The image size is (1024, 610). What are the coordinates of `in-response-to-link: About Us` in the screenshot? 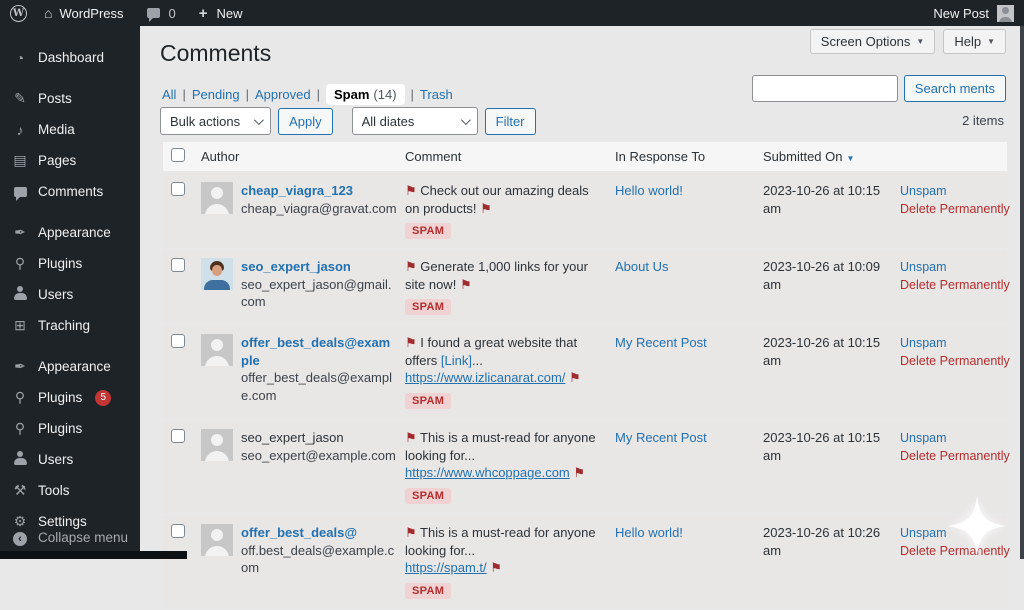 It's located at (642, 267).